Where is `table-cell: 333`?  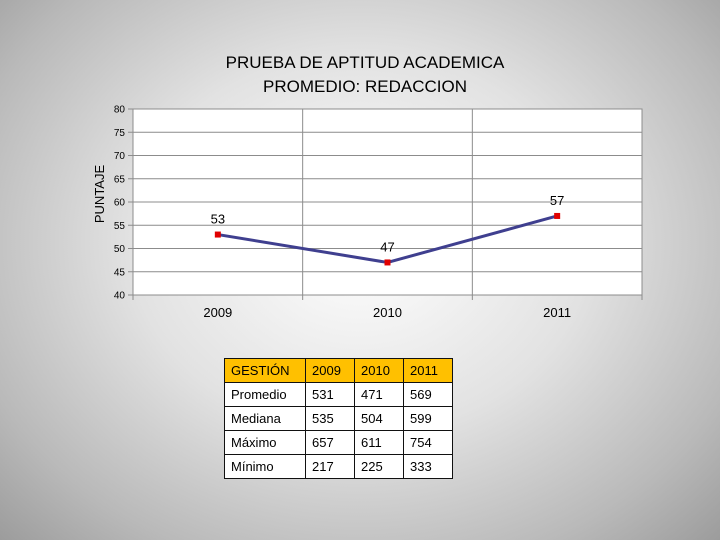
table-cell: 333 is located at coordinates (428, 466).